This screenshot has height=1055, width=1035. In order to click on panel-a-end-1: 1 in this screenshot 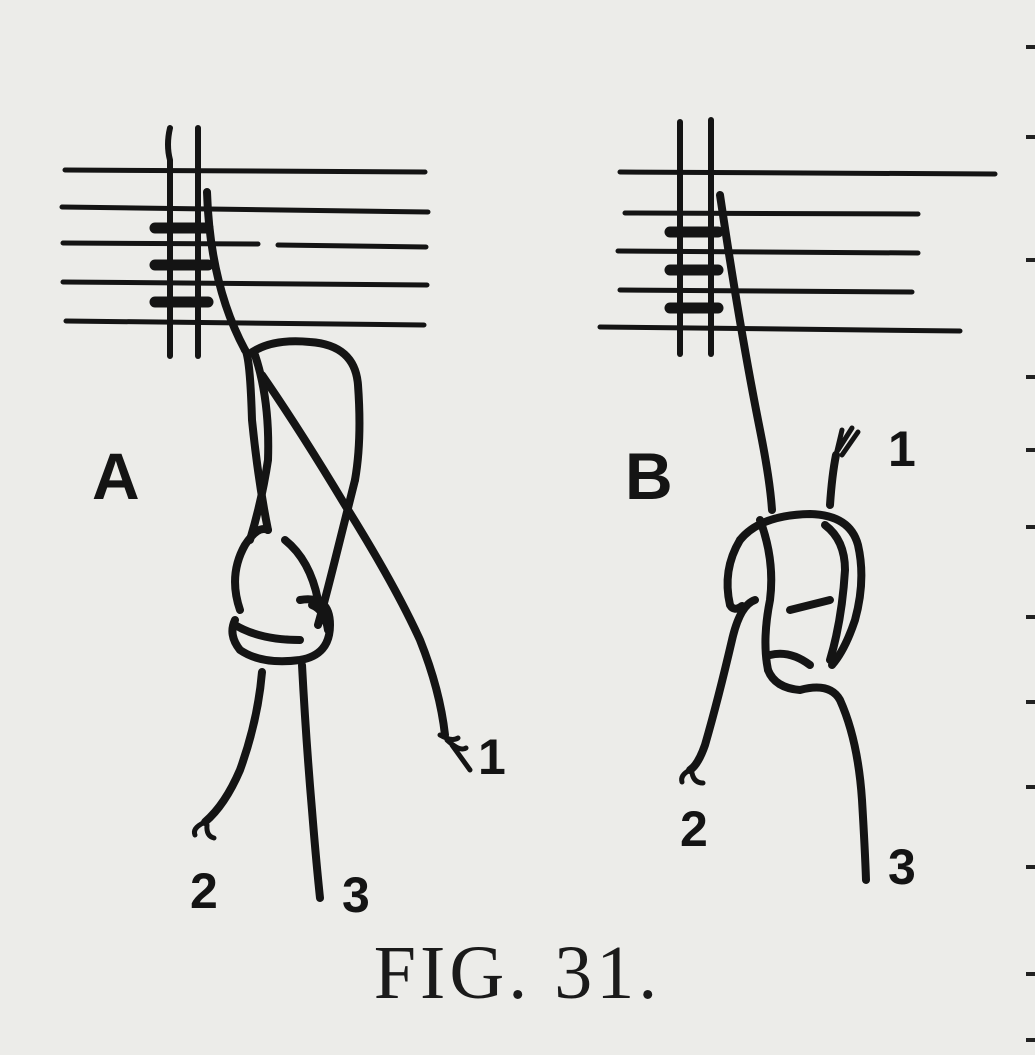, I will do `click(492, 757)`.